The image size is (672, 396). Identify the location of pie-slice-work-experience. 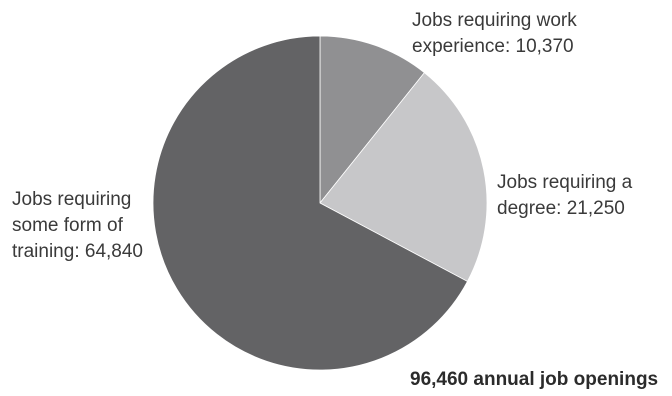
(372, 120).